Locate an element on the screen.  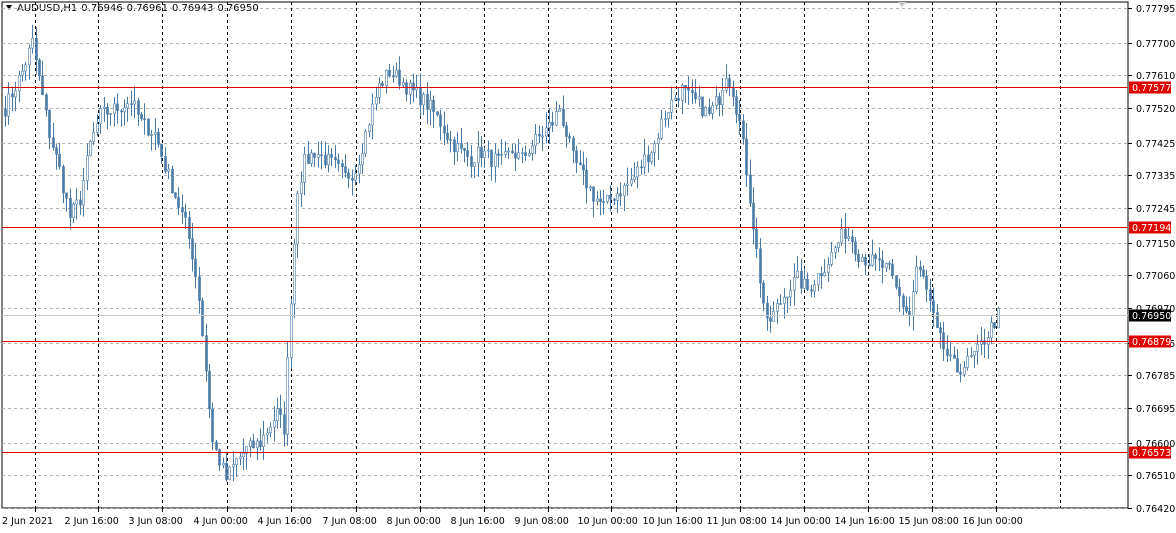
y-tick-label: 0.76420 is located at coordinates (1155, 509).